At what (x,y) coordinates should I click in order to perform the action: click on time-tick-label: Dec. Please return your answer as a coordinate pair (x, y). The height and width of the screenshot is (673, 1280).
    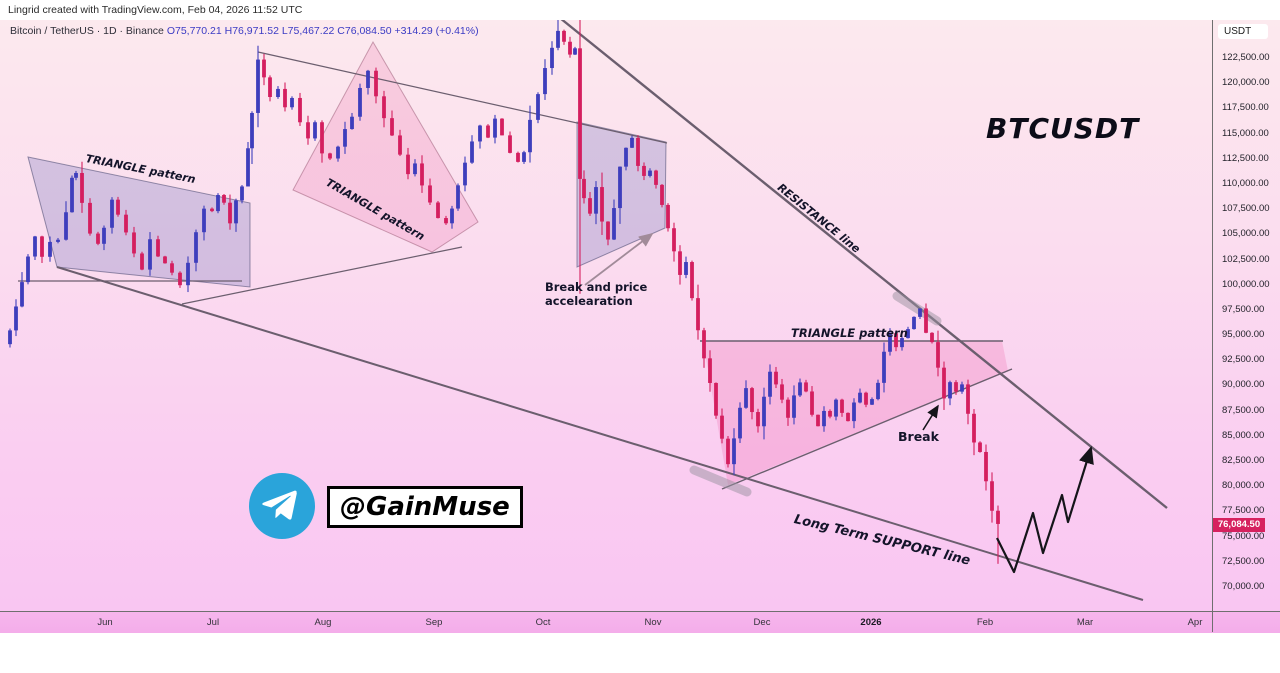
    Looking at the image, I should click on (762, 622).